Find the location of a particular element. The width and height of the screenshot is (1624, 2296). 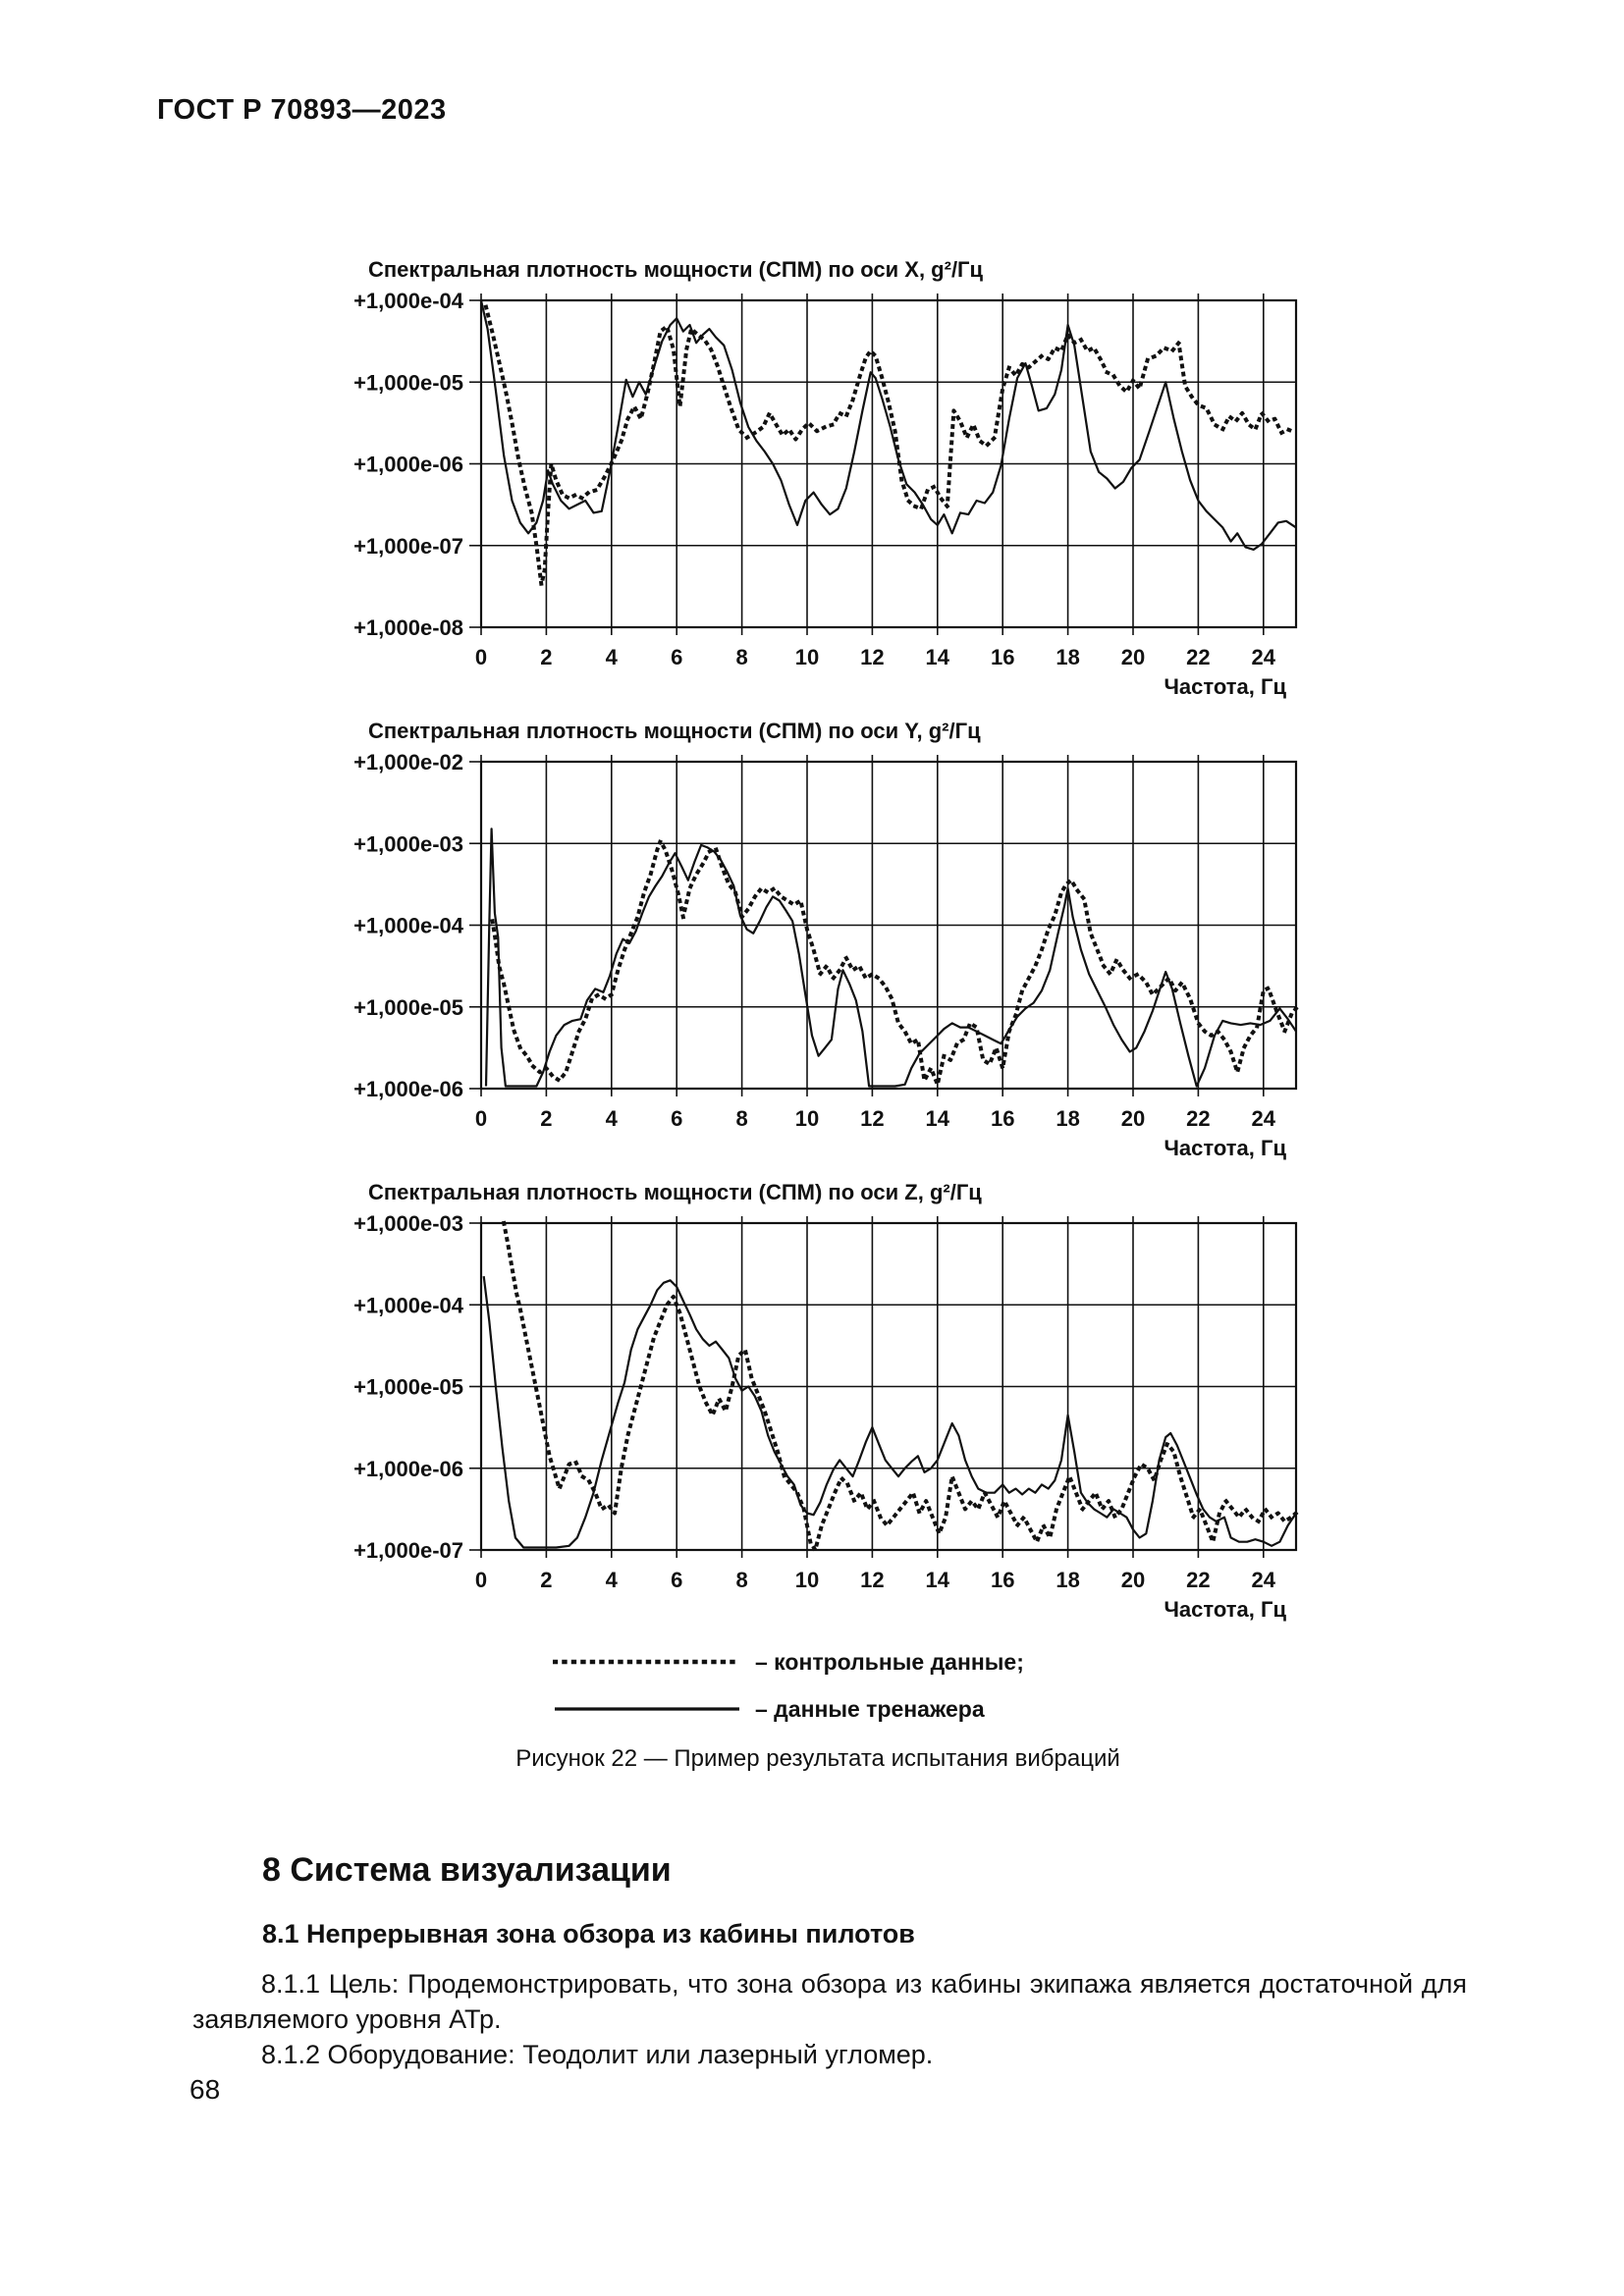

legend-label-simulator-data: – данные тренажера is located at coordinates (870, 1708).